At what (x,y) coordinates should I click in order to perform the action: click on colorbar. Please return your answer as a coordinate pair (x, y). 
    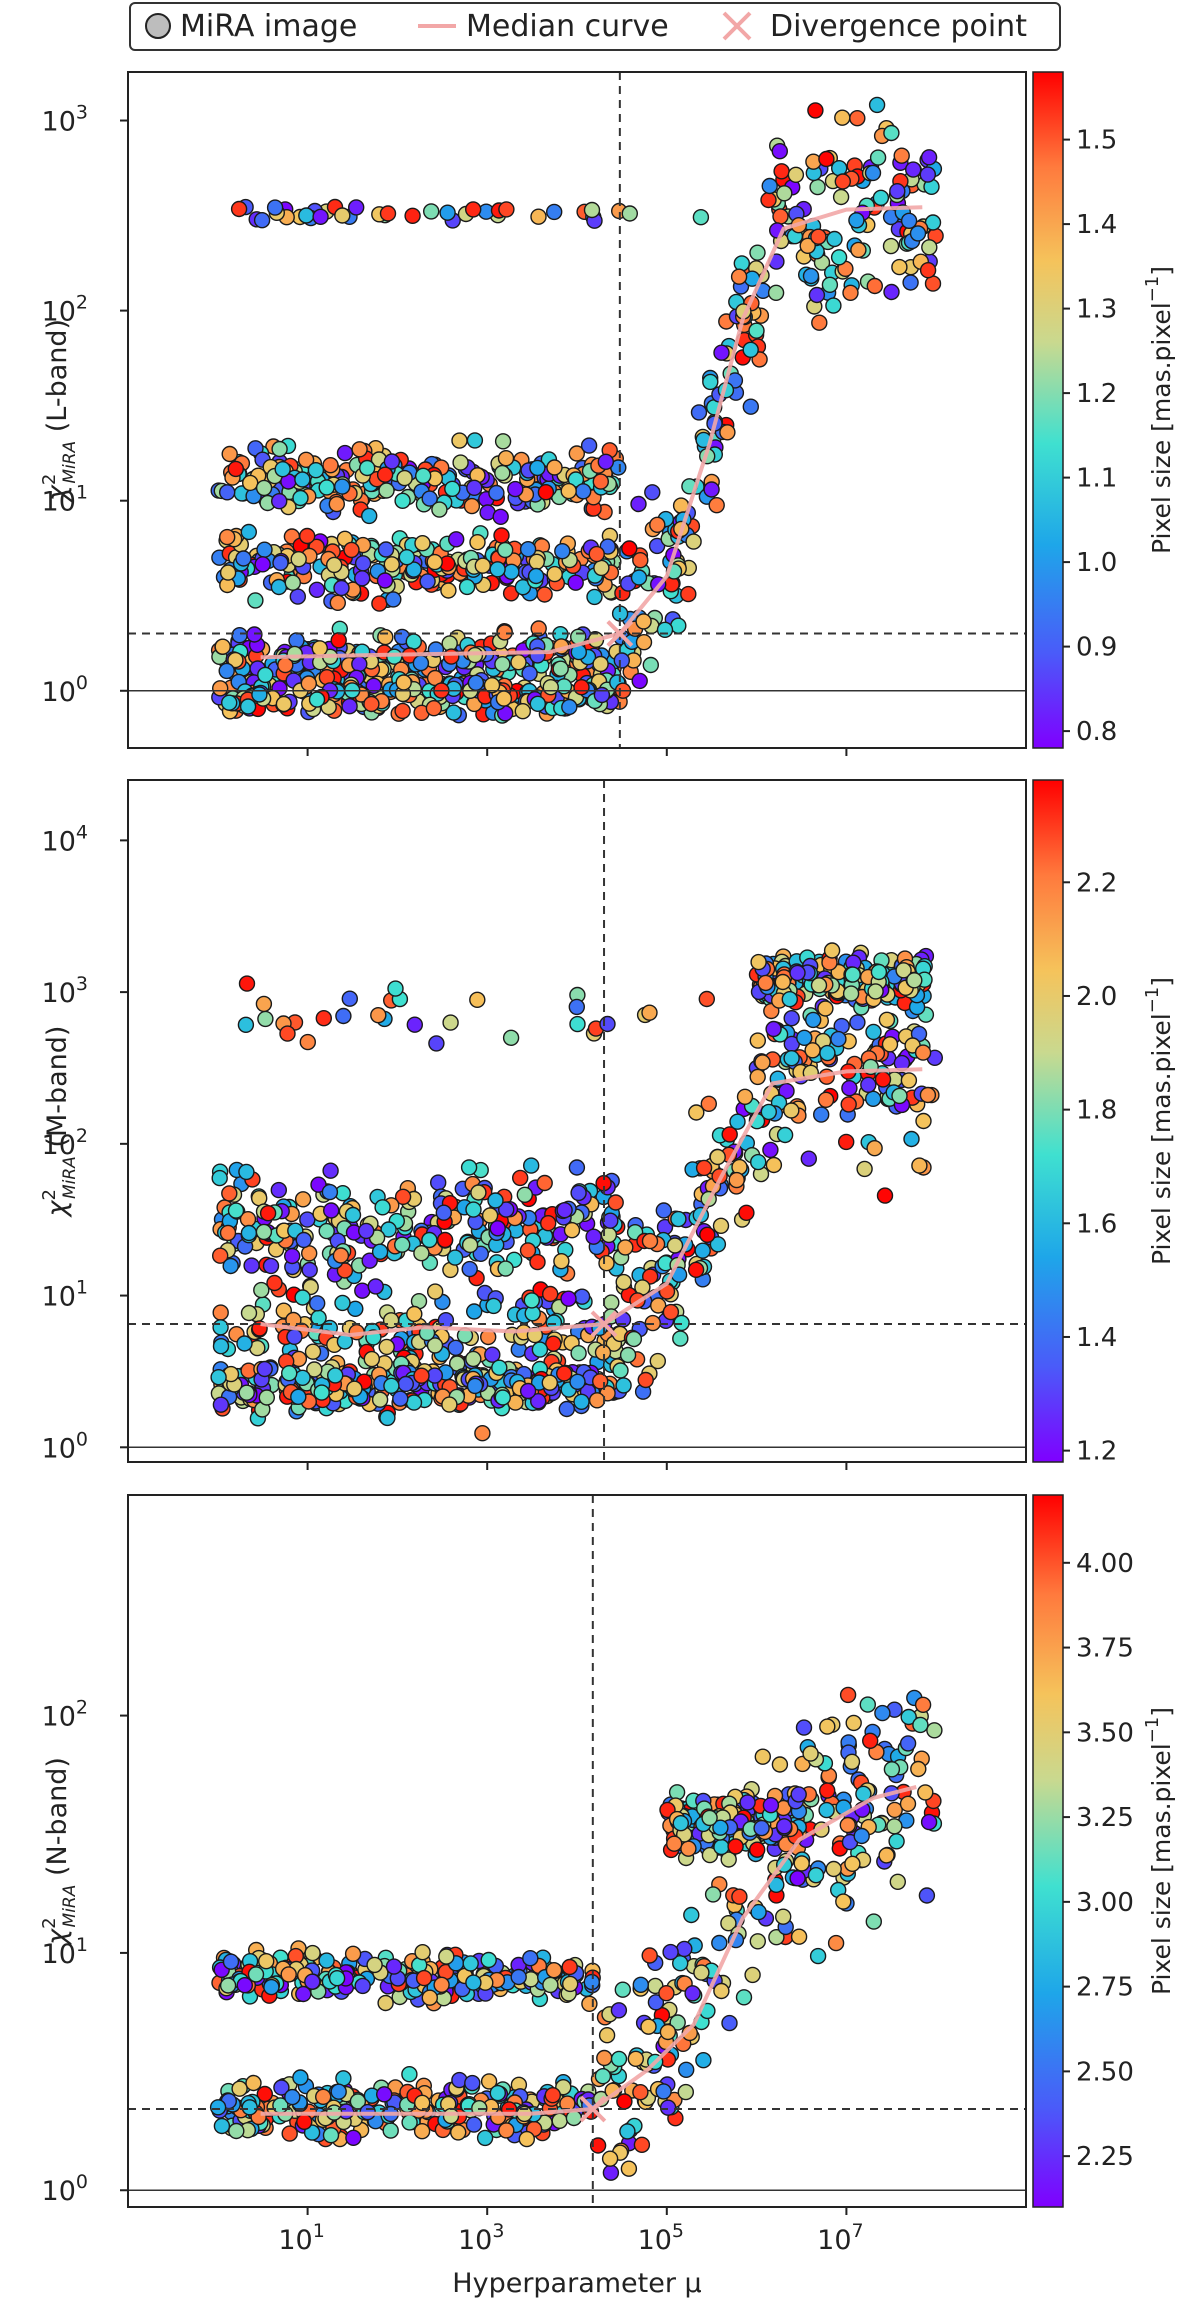
    Looking at the image, I should click on (1048, 410).